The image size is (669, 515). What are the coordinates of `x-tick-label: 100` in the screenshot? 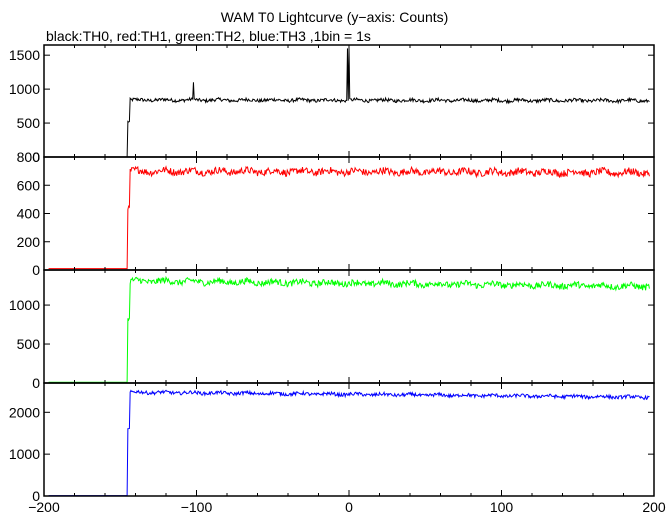 It's located at (502, 507).